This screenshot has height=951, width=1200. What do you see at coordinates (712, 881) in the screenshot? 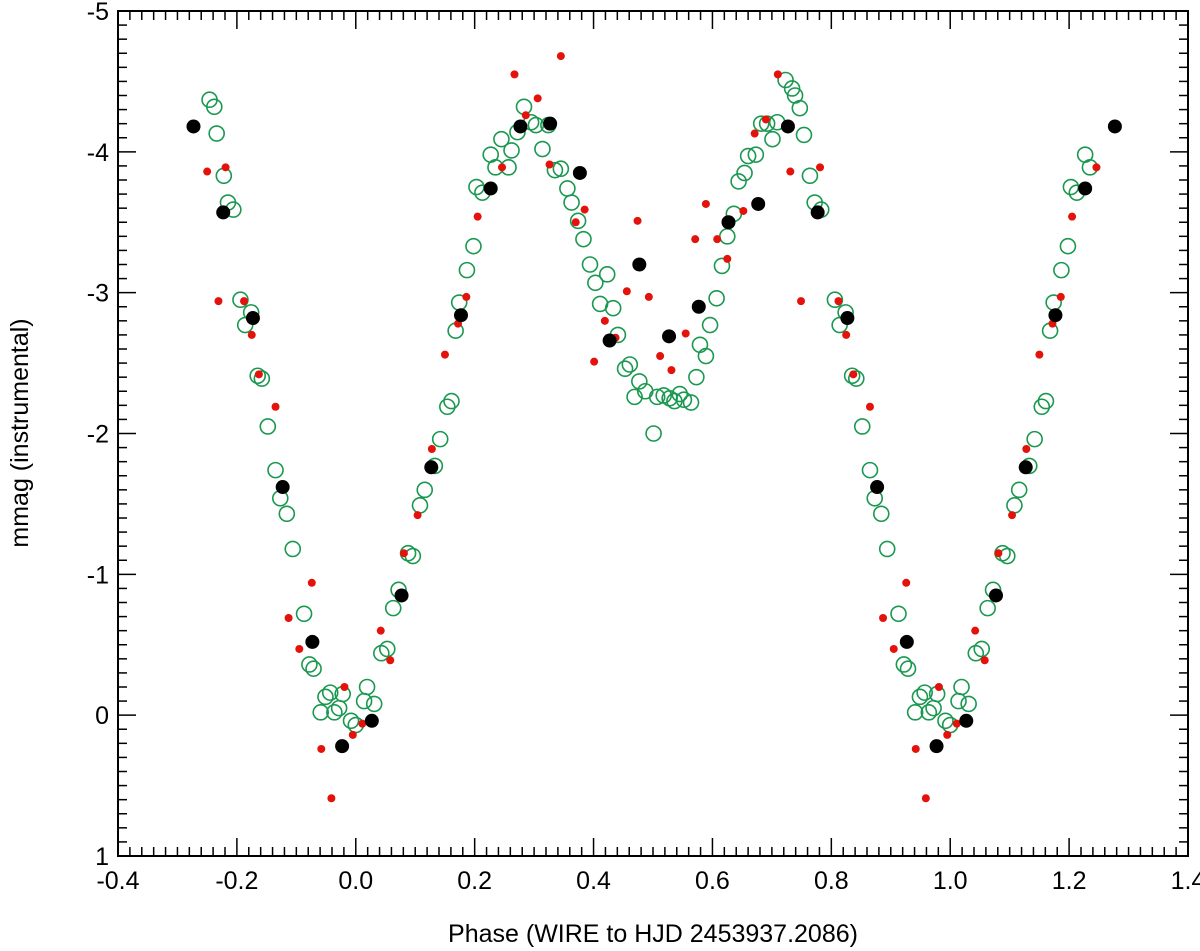
I see `x-tick-label: 0.6` at bounding box center [712, 881].